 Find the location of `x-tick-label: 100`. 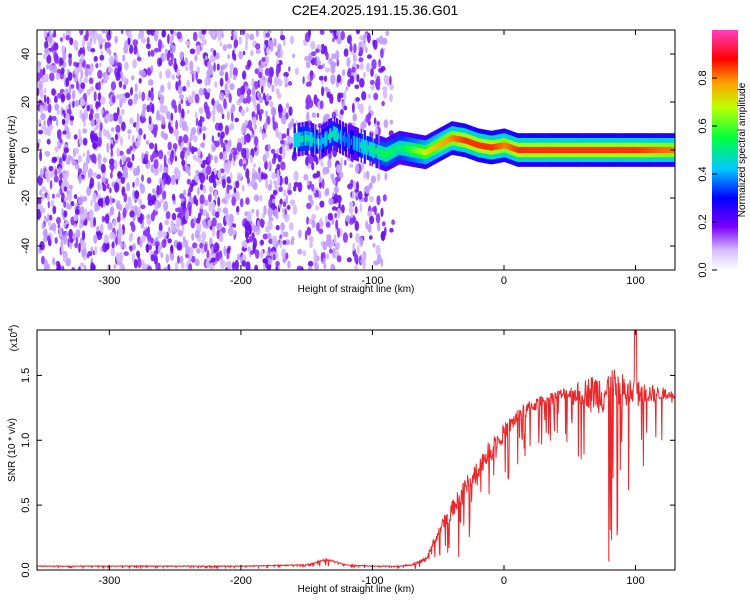

x-tick-label: 100 is located at coordinates (635, 581).